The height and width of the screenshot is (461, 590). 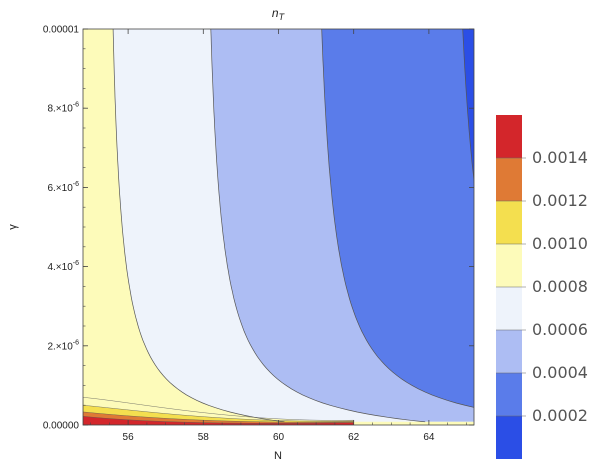 I want to click on legend-label: 0.0010, so click(x=560, y=243).